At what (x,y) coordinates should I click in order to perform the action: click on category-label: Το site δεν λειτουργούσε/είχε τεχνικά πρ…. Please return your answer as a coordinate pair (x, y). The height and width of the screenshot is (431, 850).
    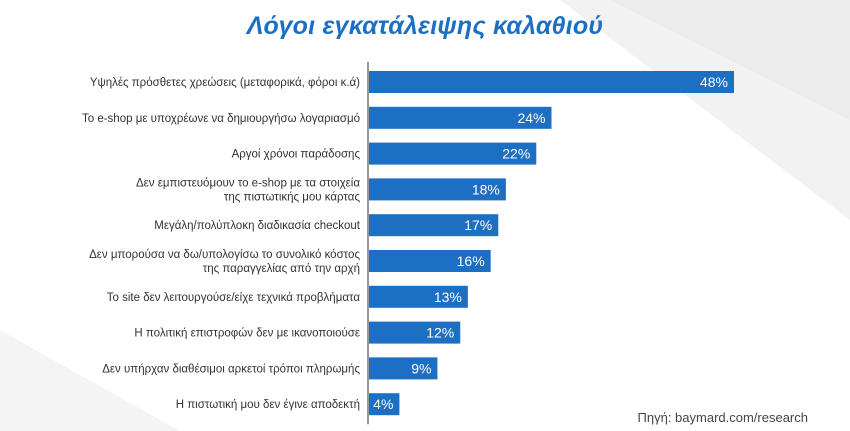
    Looking at the image, I should click on (234, 298).